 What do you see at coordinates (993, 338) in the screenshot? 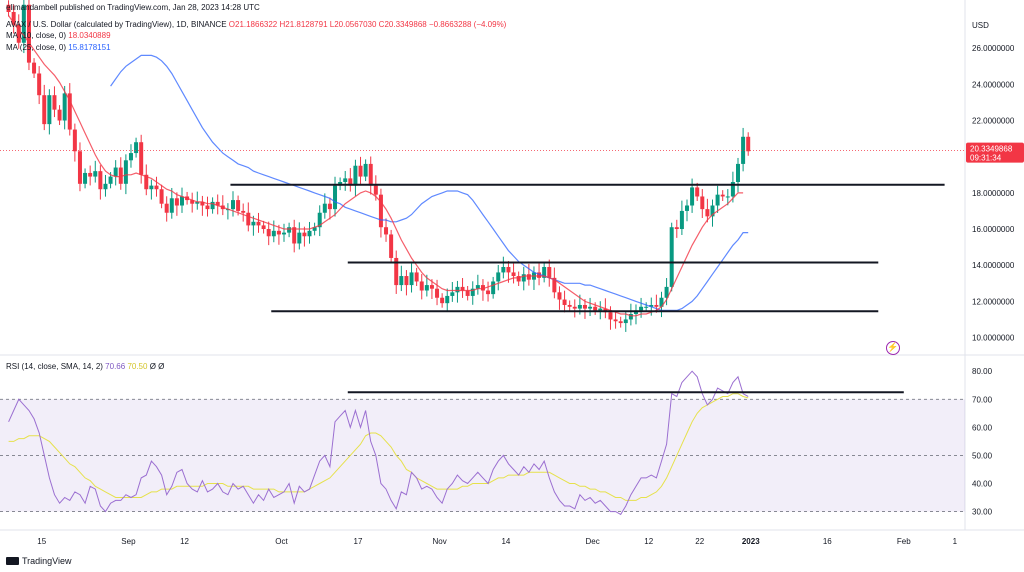
I see `price-tick-label: 10.0000000` at bounding box center [993, 338].